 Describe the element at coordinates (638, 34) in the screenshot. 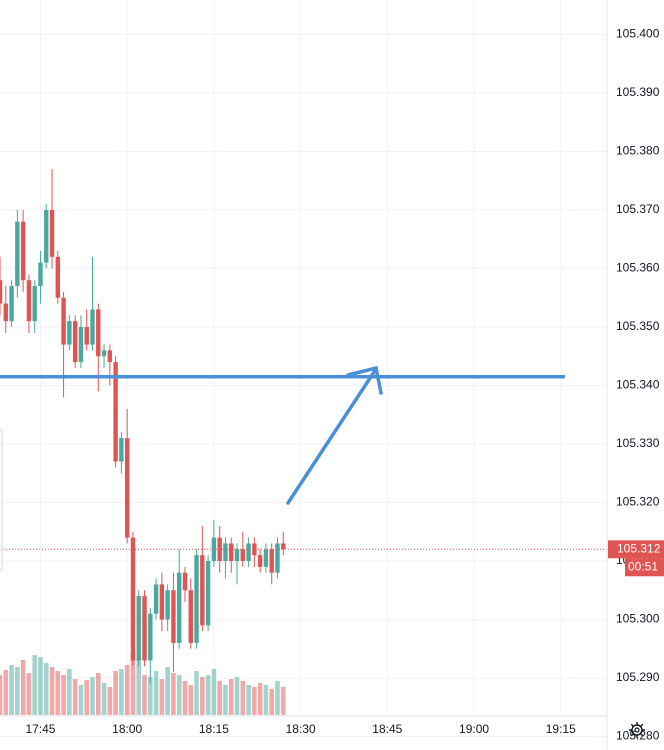

I see `y-tick-label: 105.400` at that location.